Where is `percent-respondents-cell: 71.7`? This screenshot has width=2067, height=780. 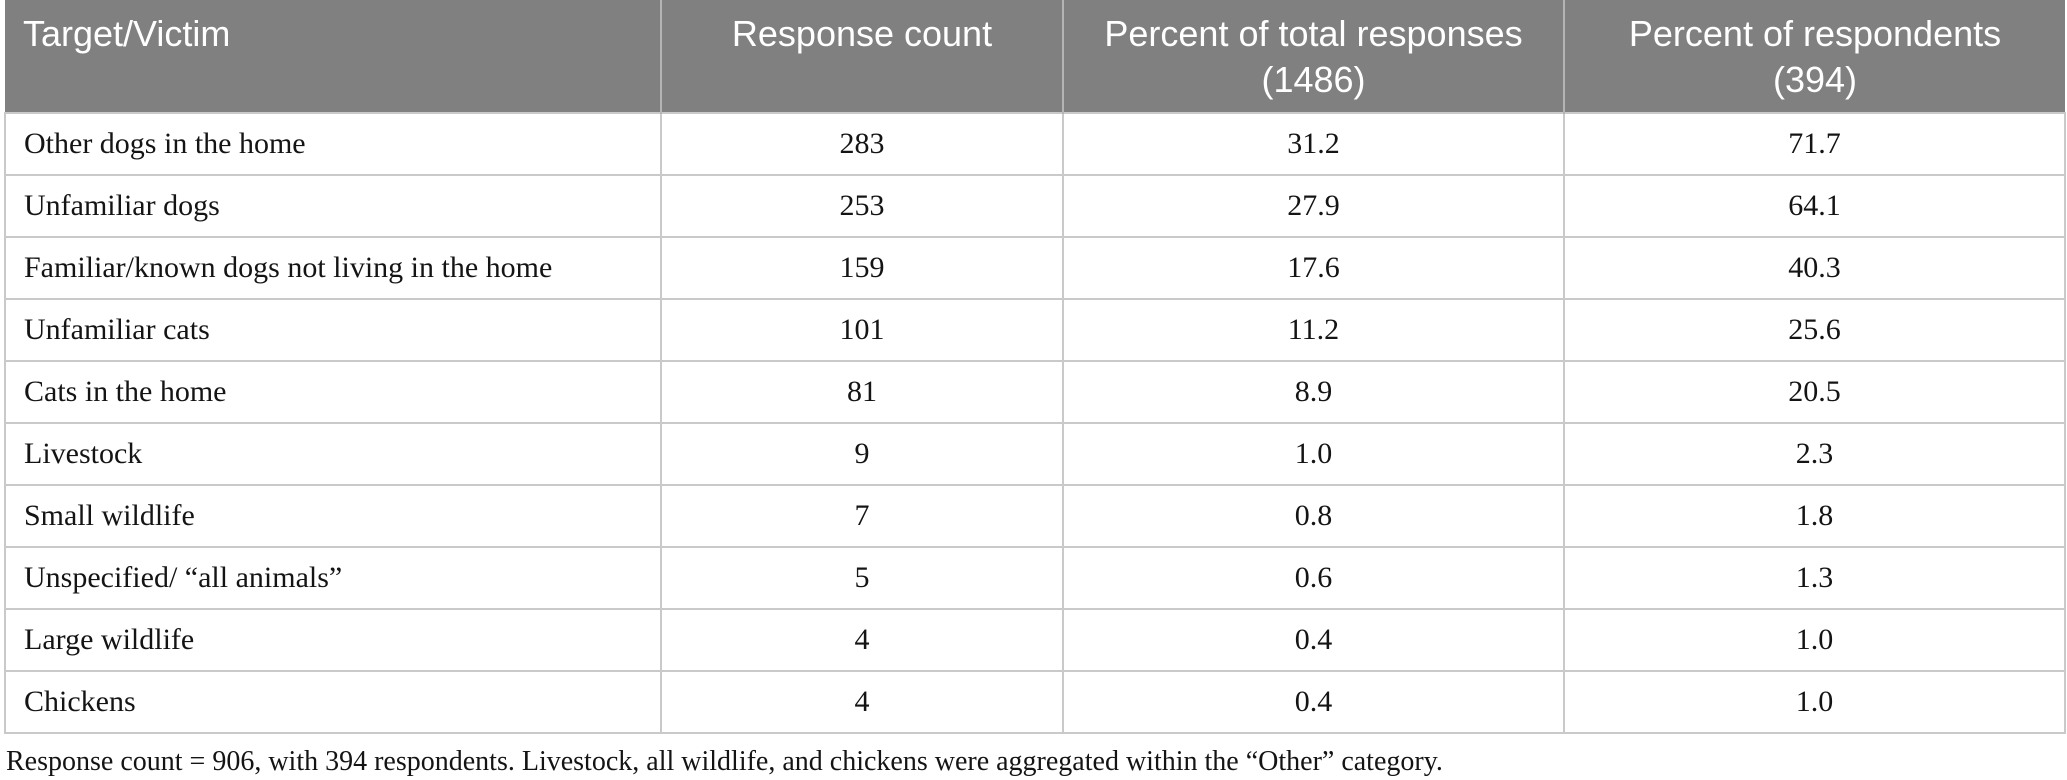
percent-respondents-cell: 71.7 is located at coordinates (1814, 144).